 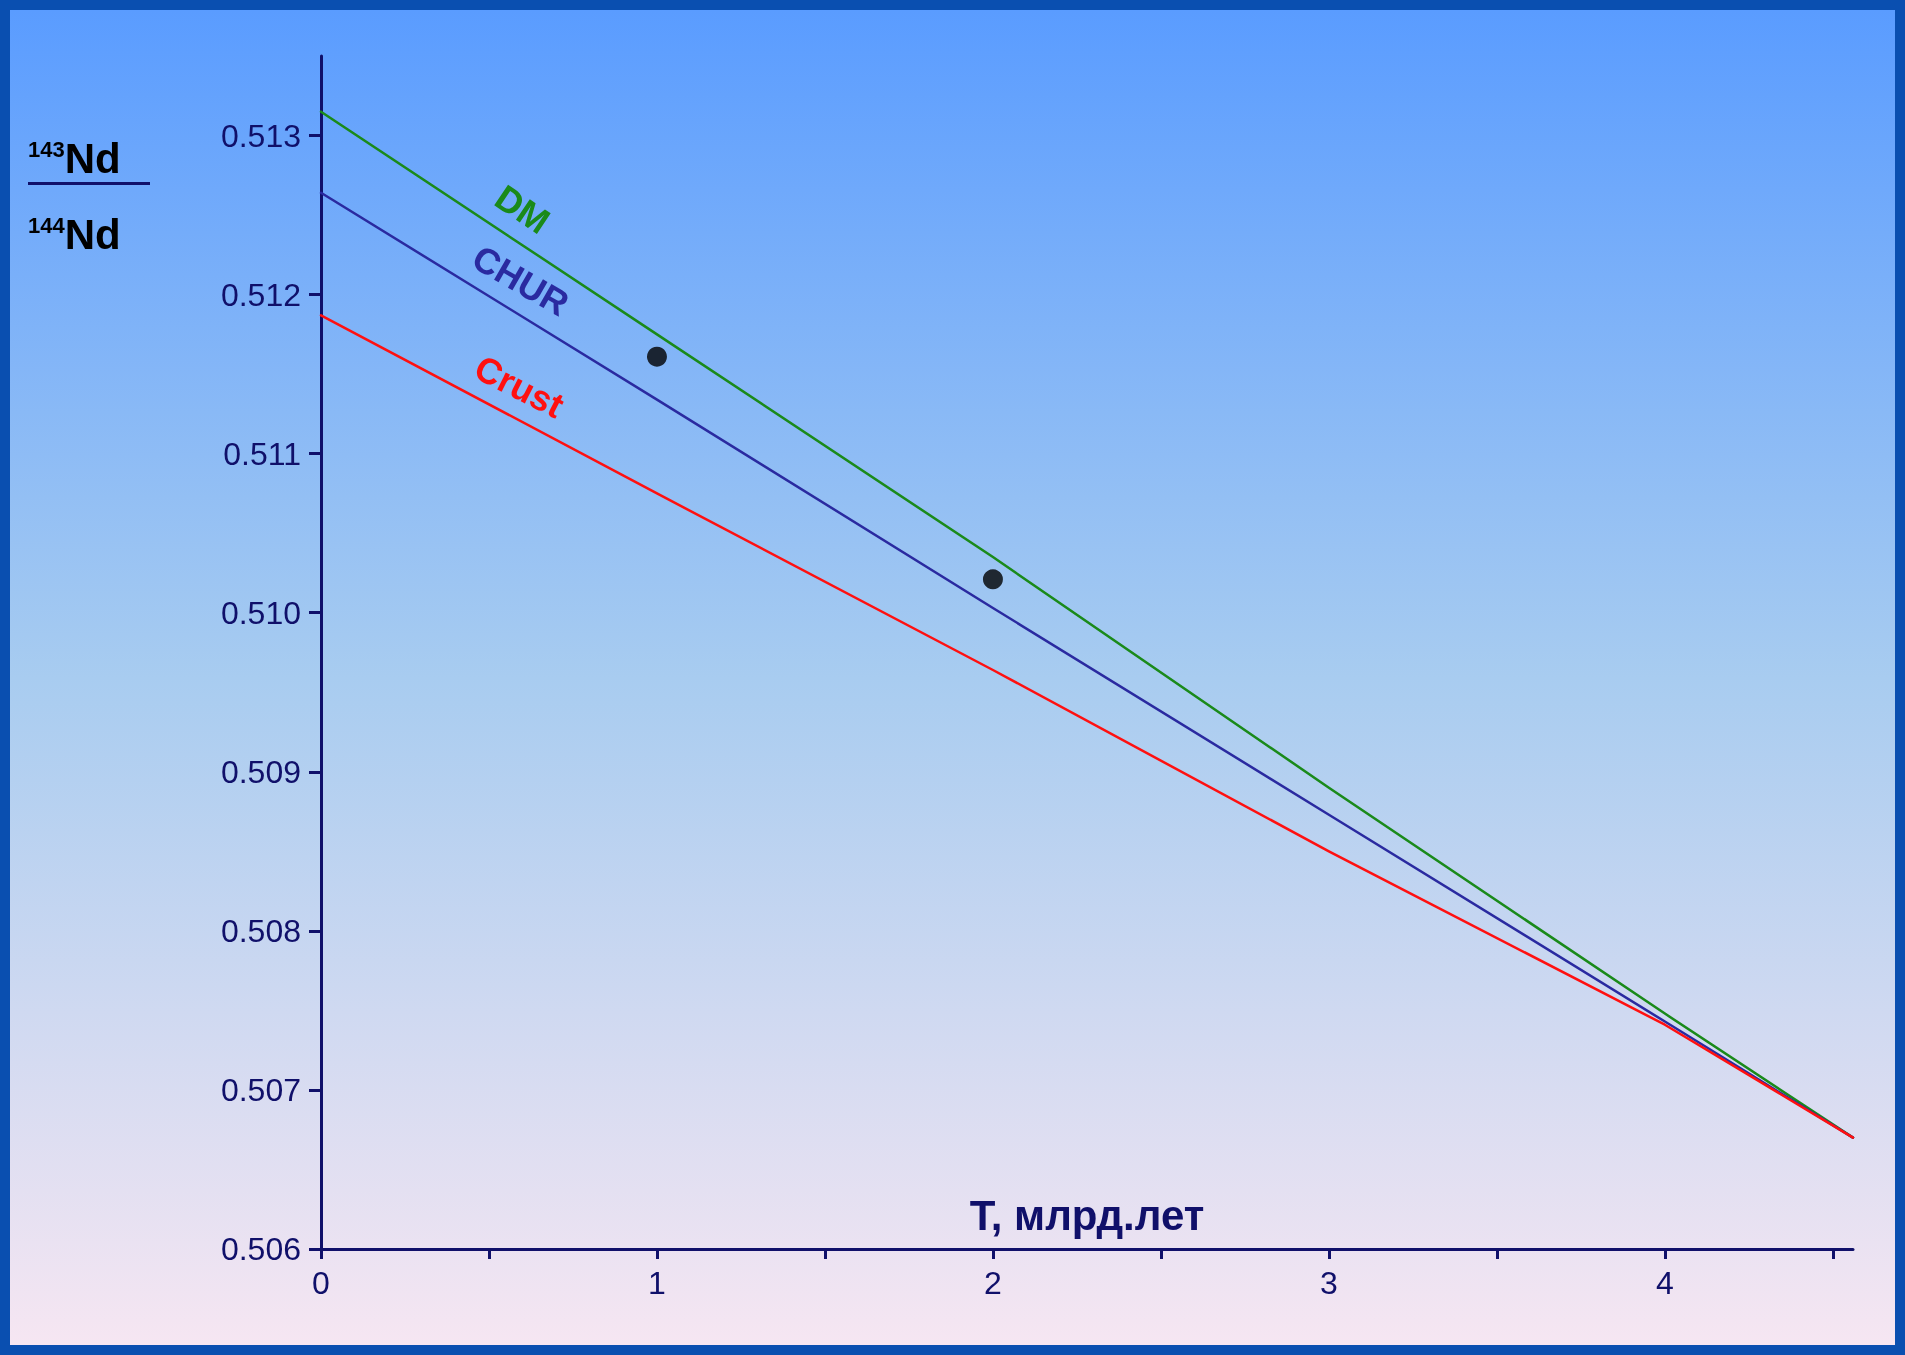 I want to click on y-tick-label: 0.506, so click(x=260, y=1249).